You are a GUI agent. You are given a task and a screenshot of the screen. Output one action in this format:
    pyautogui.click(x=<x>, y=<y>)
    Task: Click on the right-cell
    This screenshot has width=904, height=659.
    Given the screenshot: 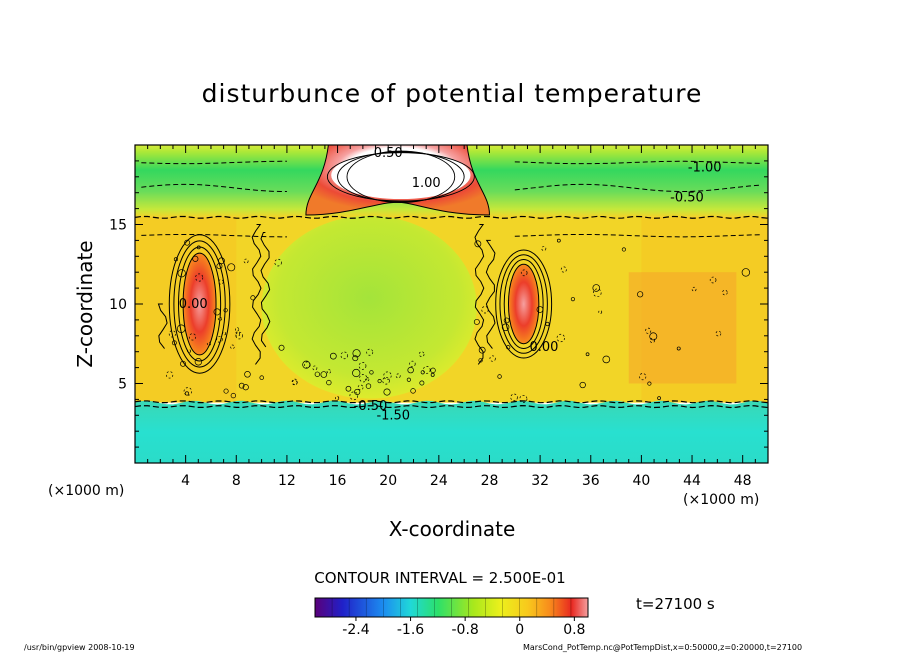 What is the action you would take?
    pyautogui.click(x=523, y=304)
    